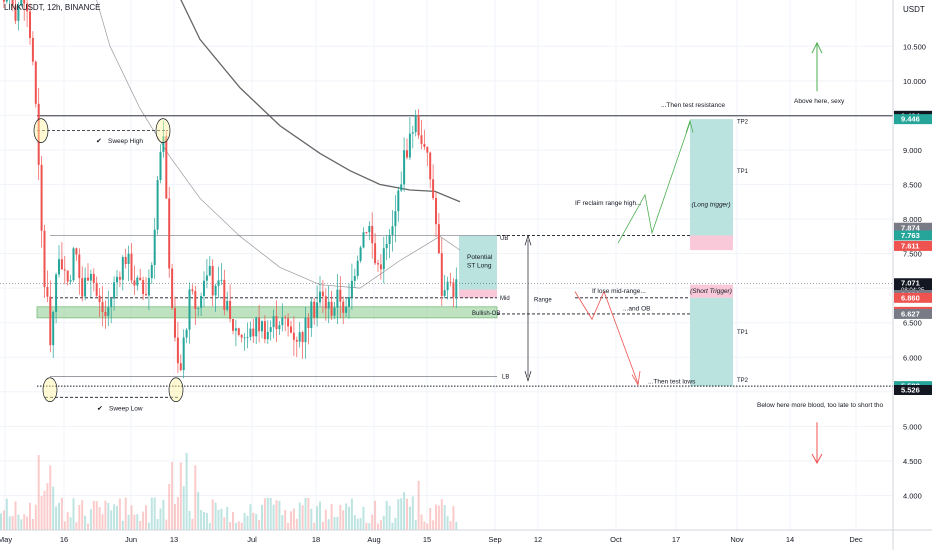 The image size is (932, 555). Describe the element at coordinates (743, 333) in the screenshot. I see `tp1-bottom-label: TP1` at that location.